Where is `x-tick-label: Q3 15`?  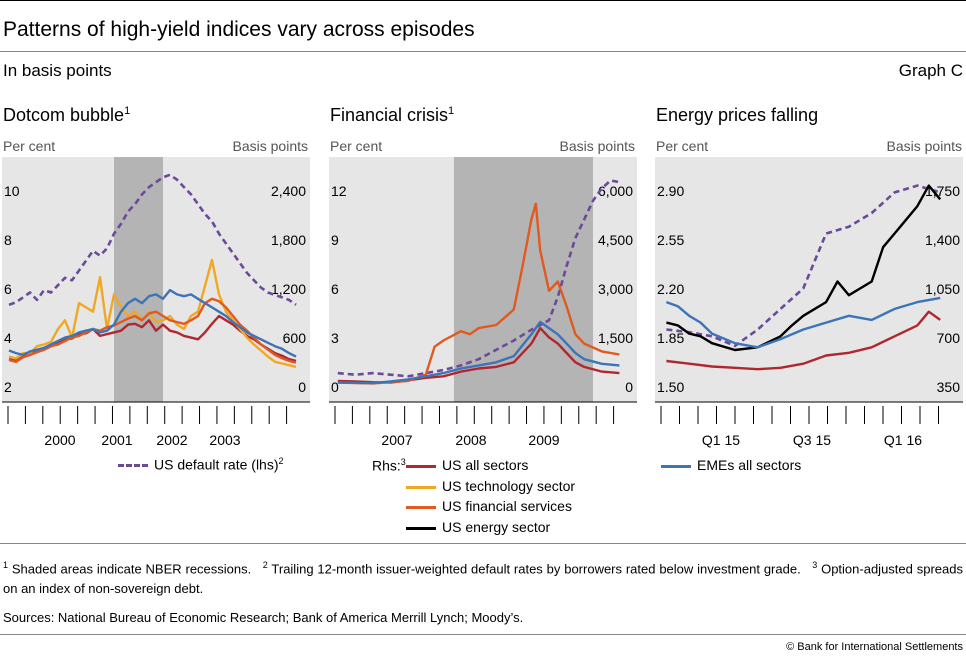 x-tick-label: Q3 15 is located at coordinates (812, 440).